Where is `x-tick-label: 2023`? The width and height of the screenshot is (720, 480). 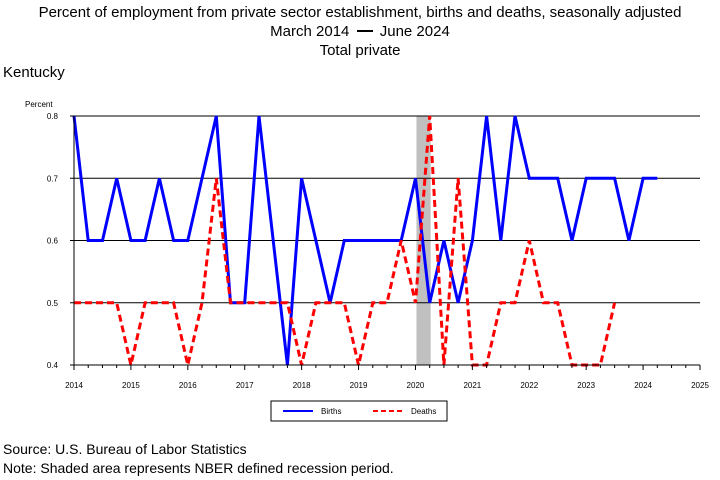 x-tick-label: 2023 is located at coordinates (586, 385).